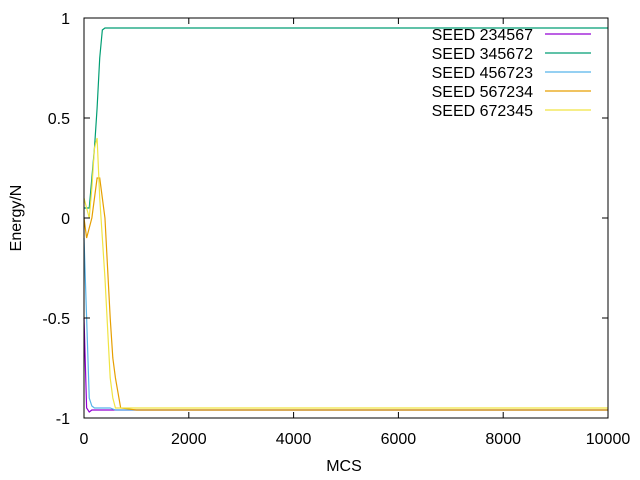 This screenshot has width=640, height=480. What do you see at coordinates (608, 439) in the screenshot?
I see `x-tick-label: 10000` at bounding box center [608, 439].